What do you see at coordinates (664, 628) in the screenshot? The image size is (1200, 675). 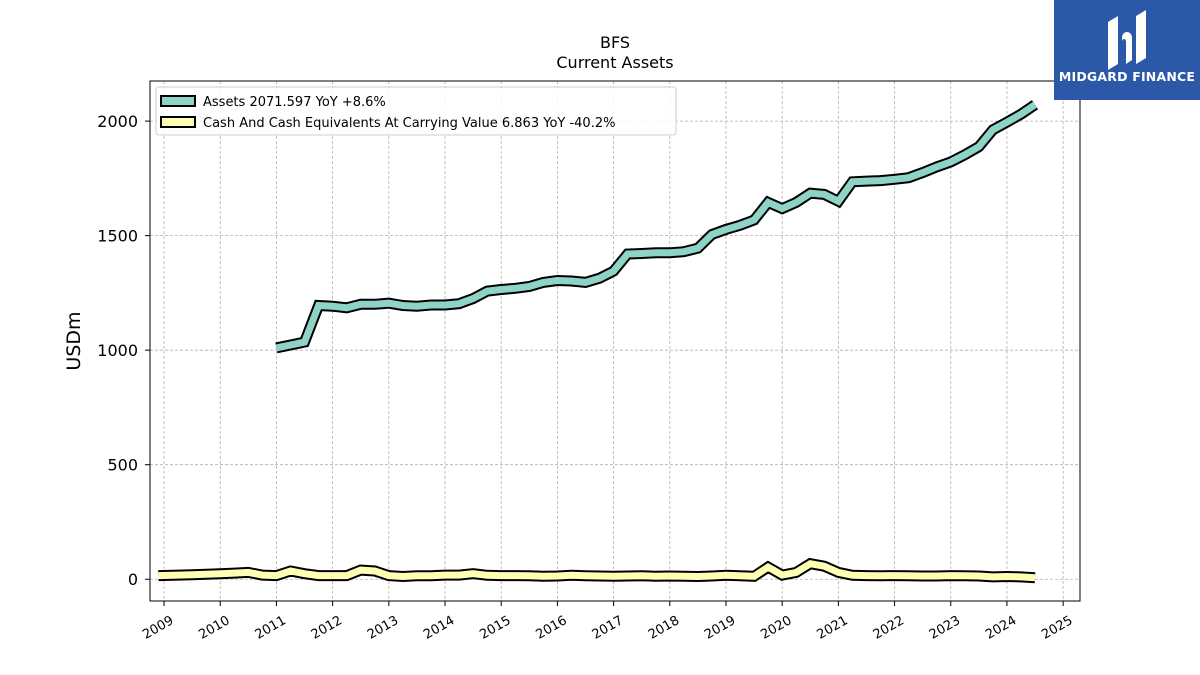 I see `x-tick-label: 2018` at bounding box center [664, 628].